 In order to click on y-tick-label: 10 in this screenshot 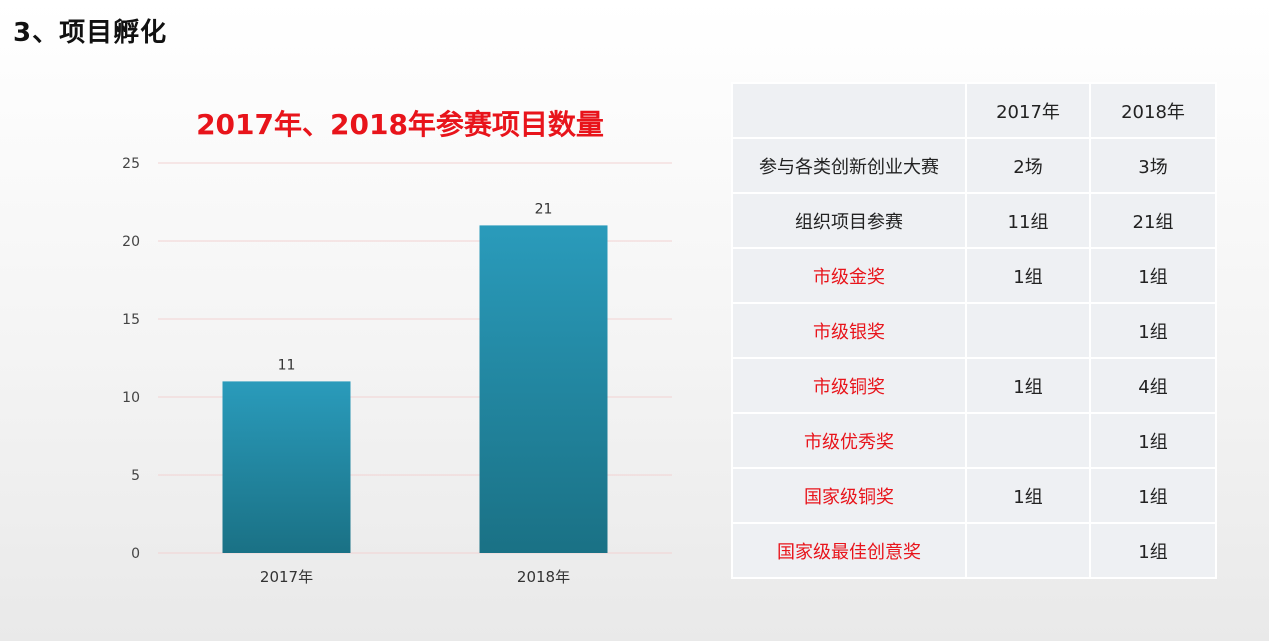, I will do `click(131, 398)`.